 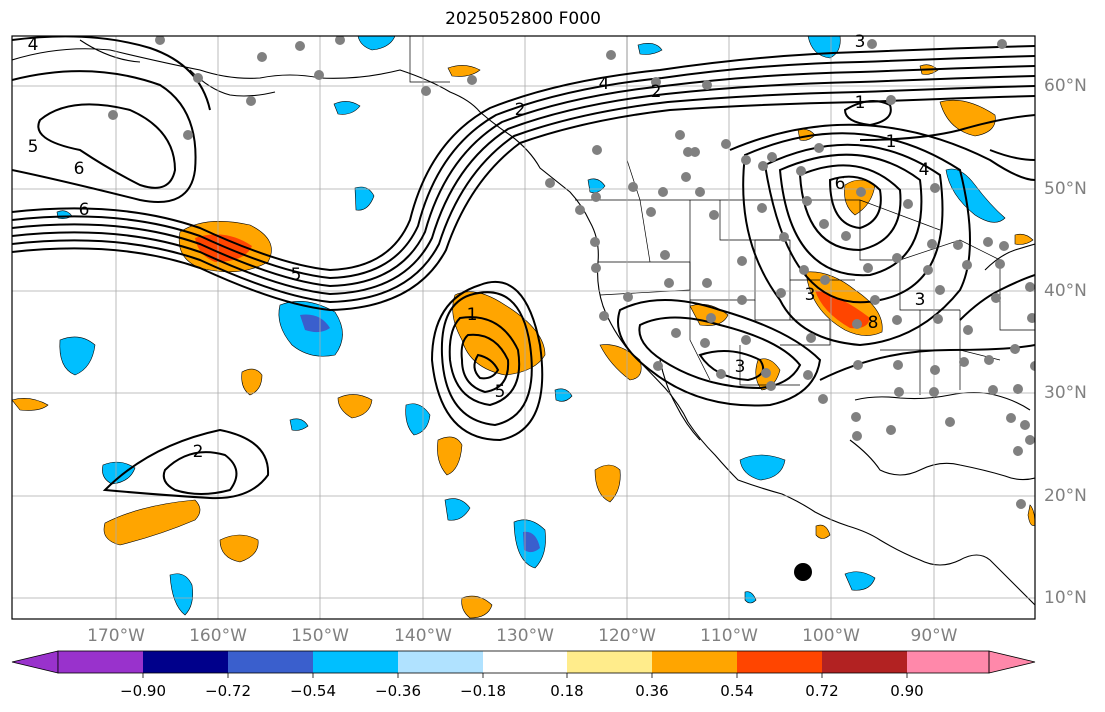 I want to click on lat-label: 30°N, so click(x=1065, y=393).